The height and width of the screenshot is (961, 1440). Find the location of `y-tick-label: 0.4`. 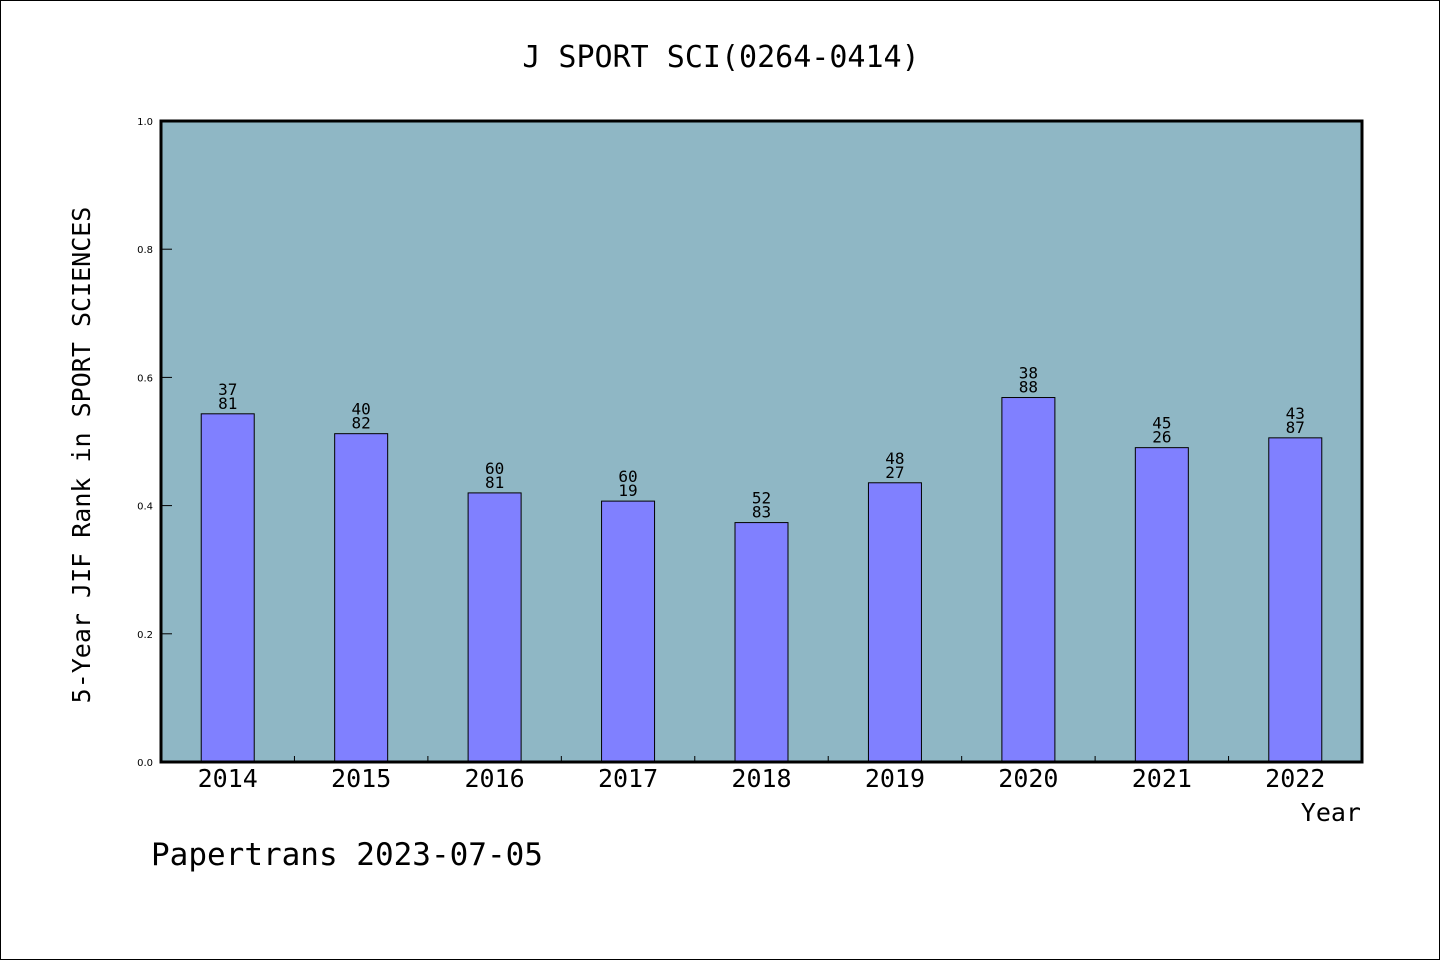

y-tick-label: 0.4 is located at coordinates (145, 507).